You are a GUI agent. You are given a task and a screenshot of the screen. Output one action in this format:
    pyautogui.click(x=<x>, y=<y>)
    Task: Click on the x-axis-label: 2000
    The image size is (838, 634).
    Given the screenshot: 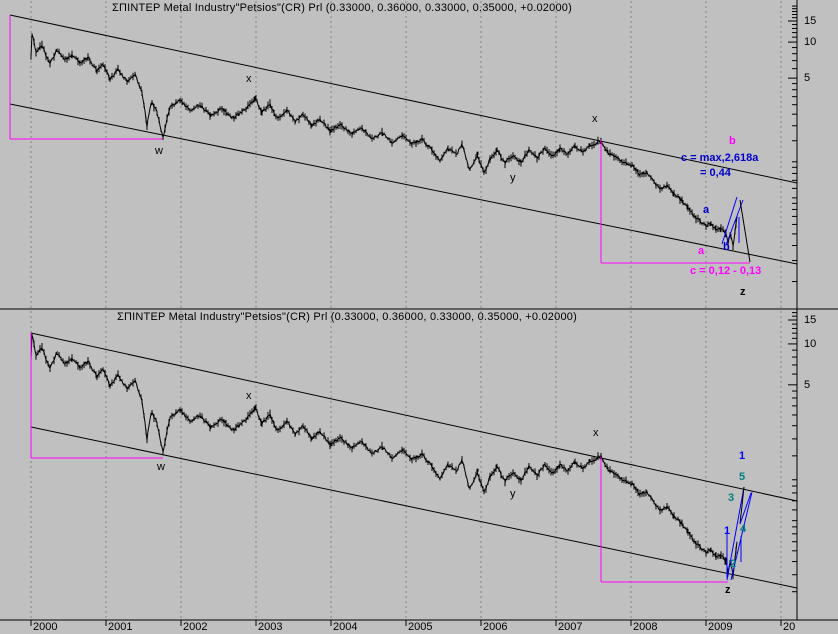 What is the action you would take?
    pyautogui.click(x=45, y=627)
    